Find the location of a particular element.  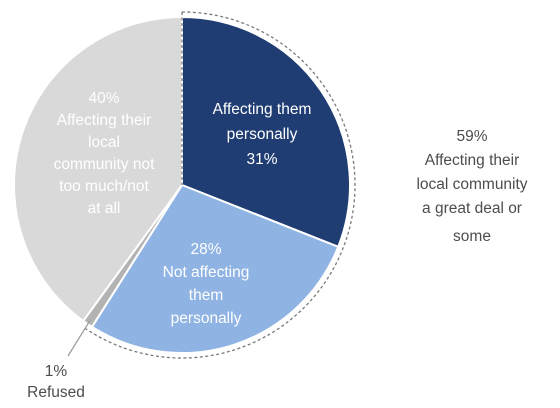

label-refused-0: 1% is located at coordinates (56, 371).